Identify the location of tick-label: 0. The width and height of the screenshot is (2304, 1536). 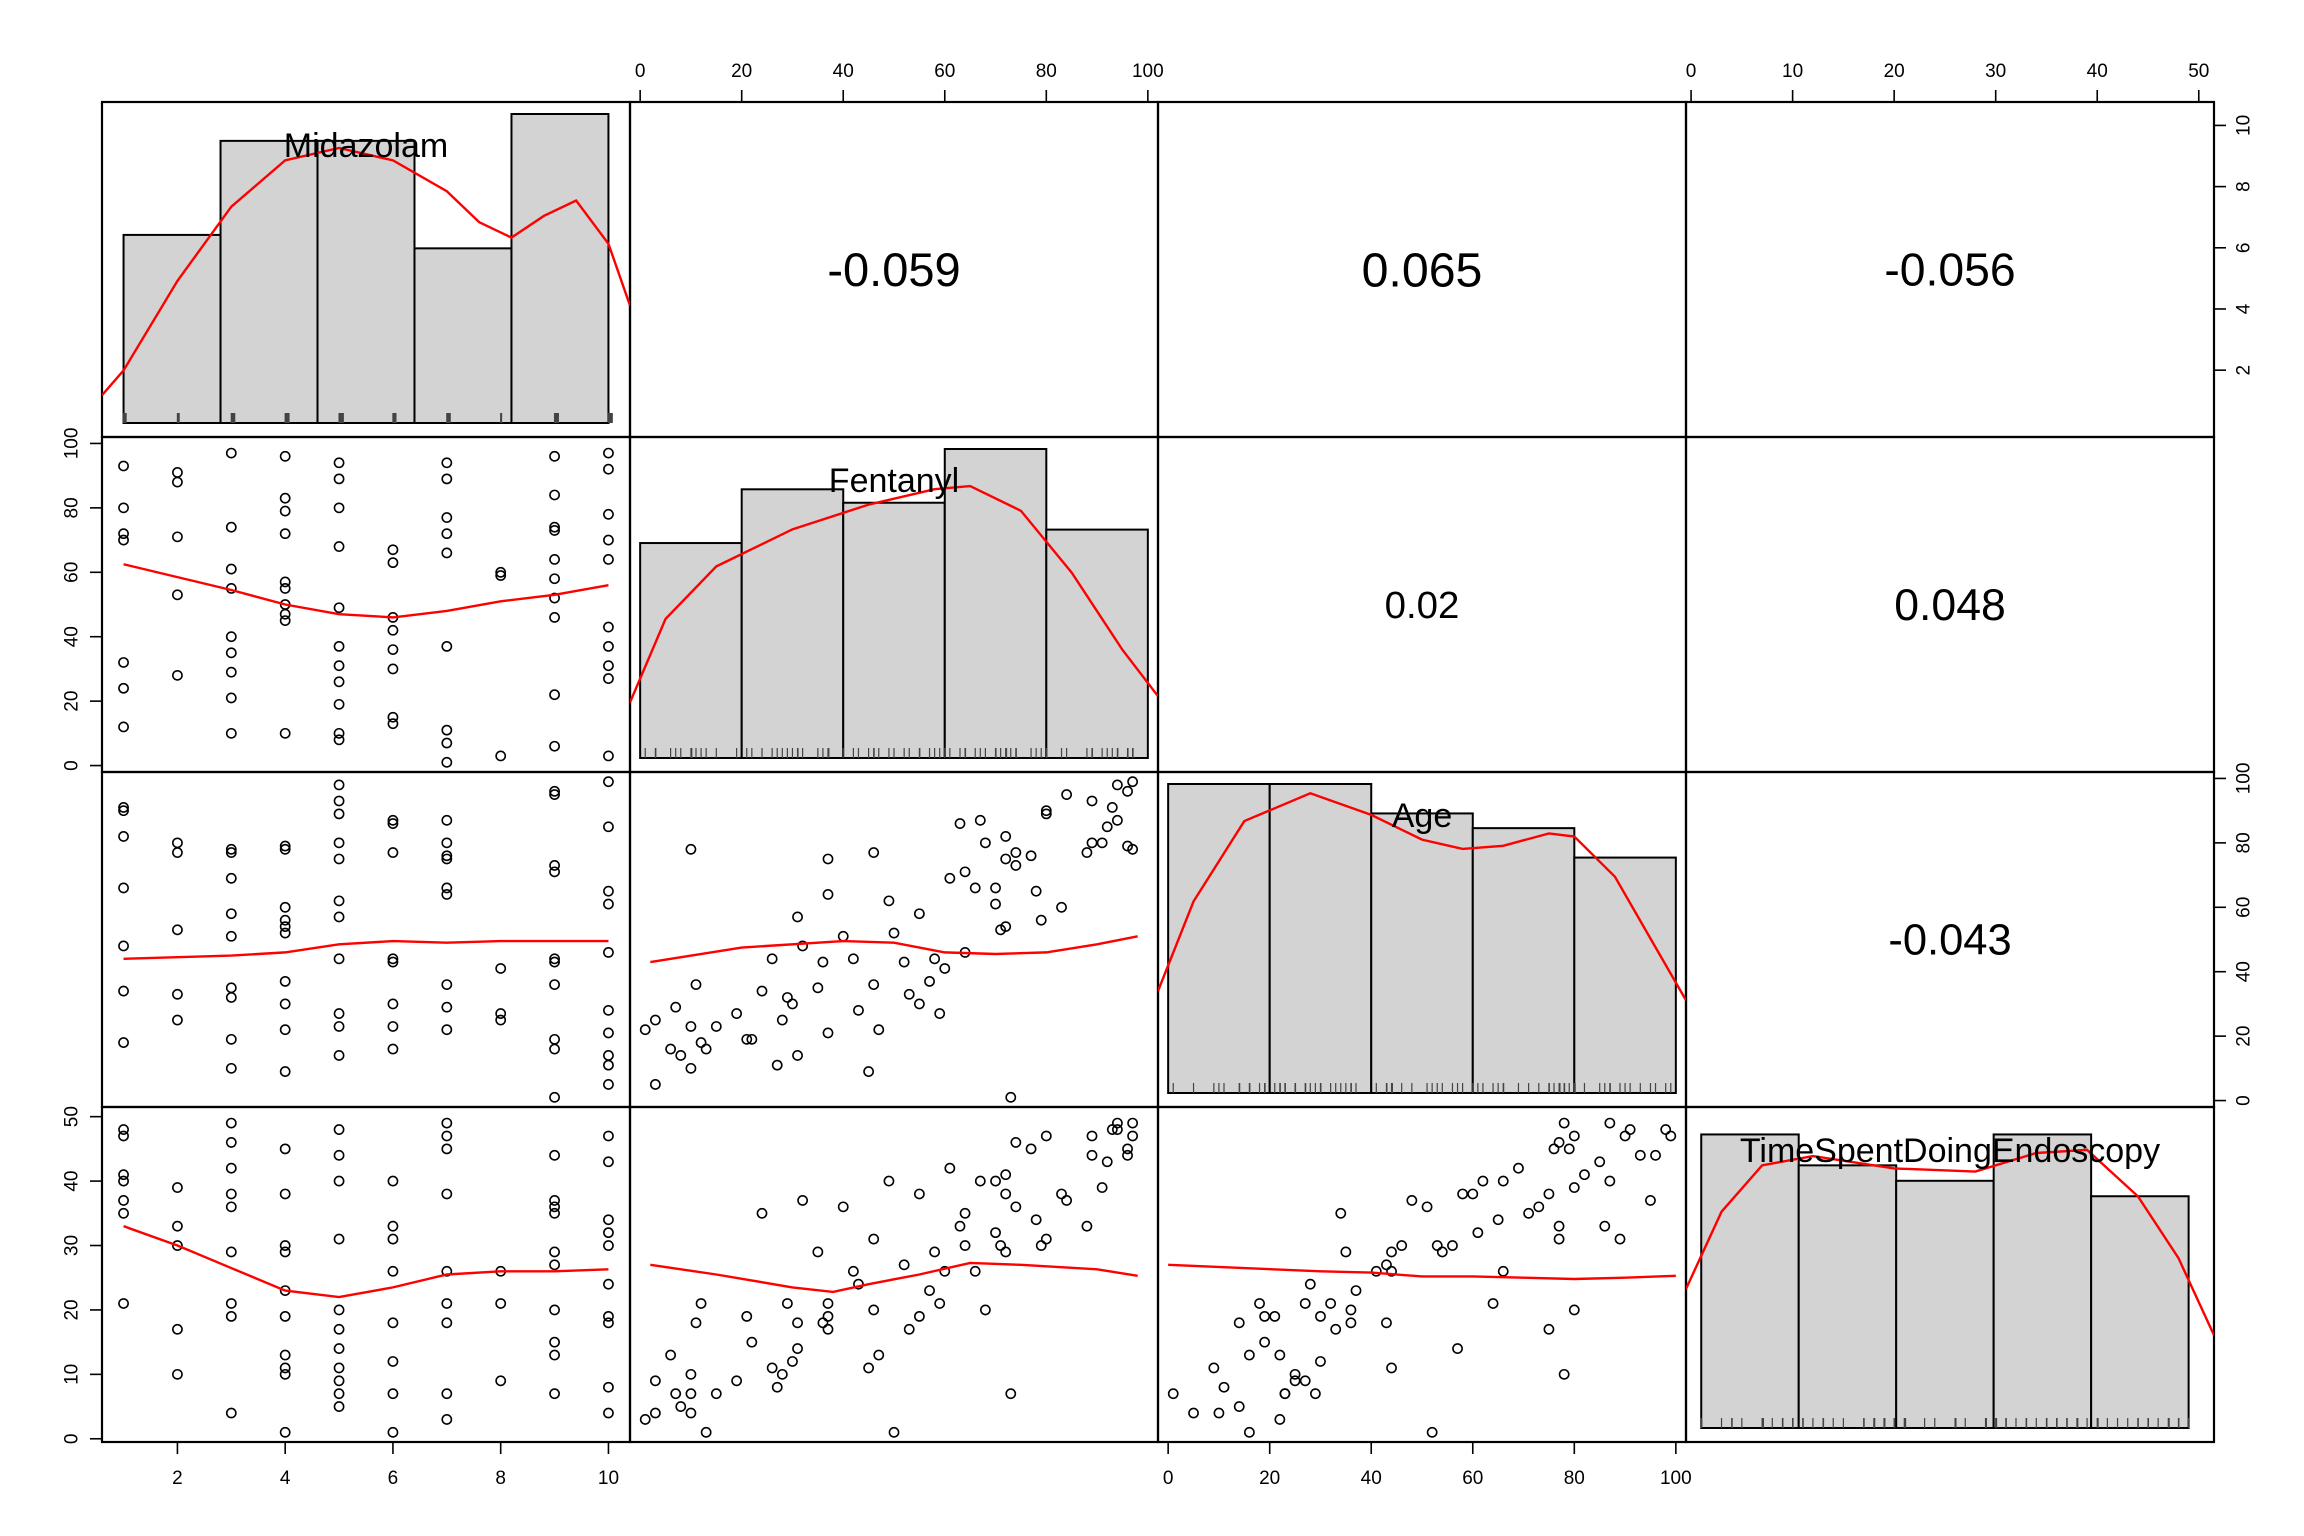
(1168, 1478).